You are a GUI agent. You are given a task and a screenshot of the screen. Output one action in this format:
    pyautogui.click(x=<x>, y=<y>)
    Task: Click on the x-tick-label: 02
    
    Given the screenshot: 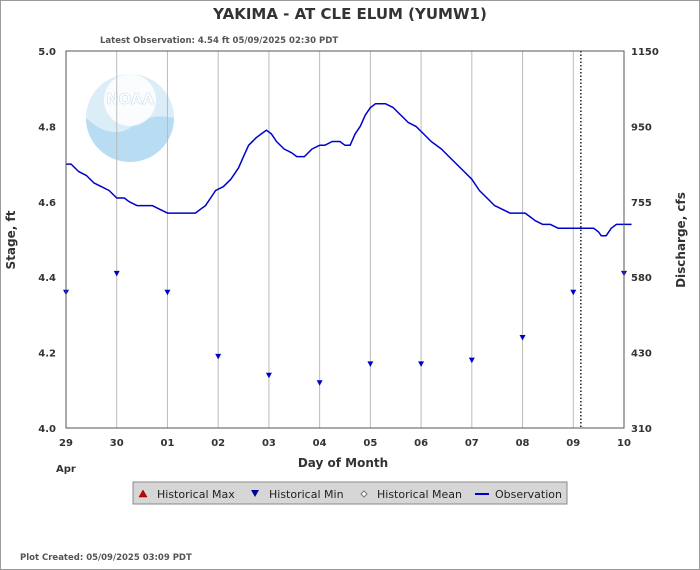 What is the action you would take?
    pyautogui.click(x=218, y=443)
    